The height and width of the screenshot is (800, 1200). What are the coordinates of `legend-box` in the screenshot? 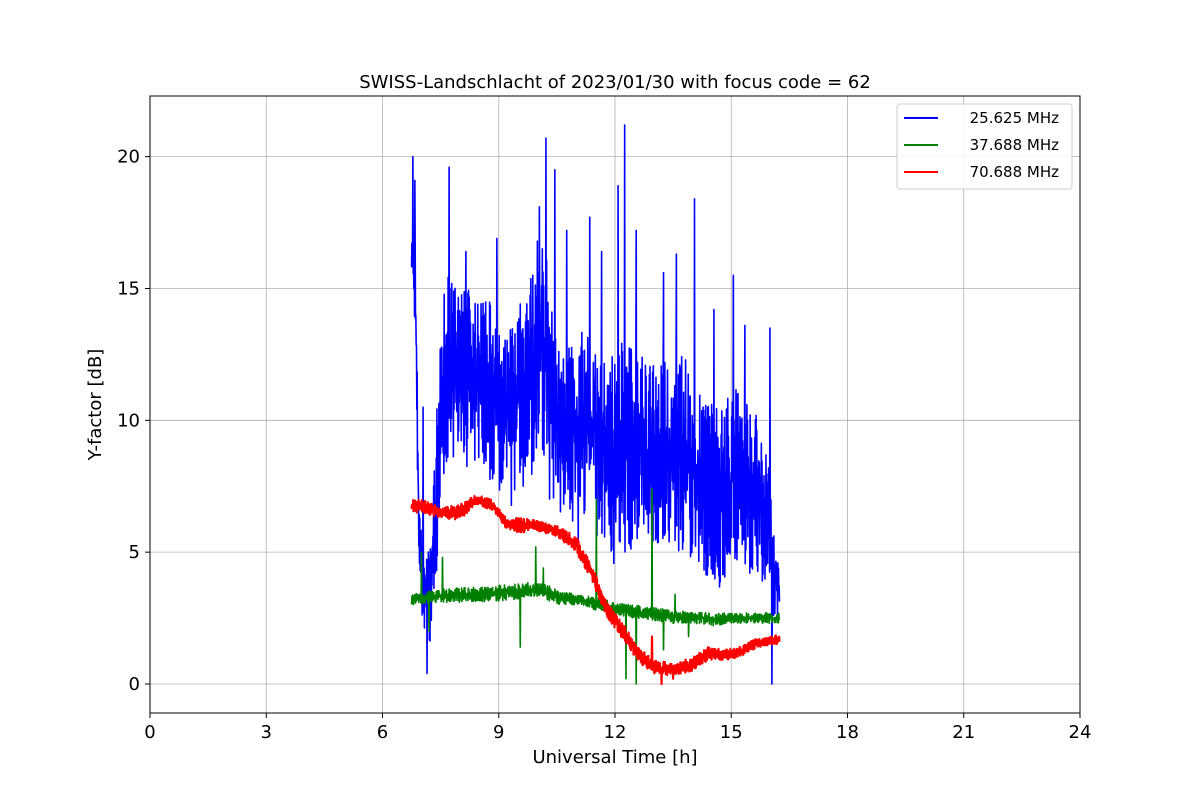 It's located at (984, 146).